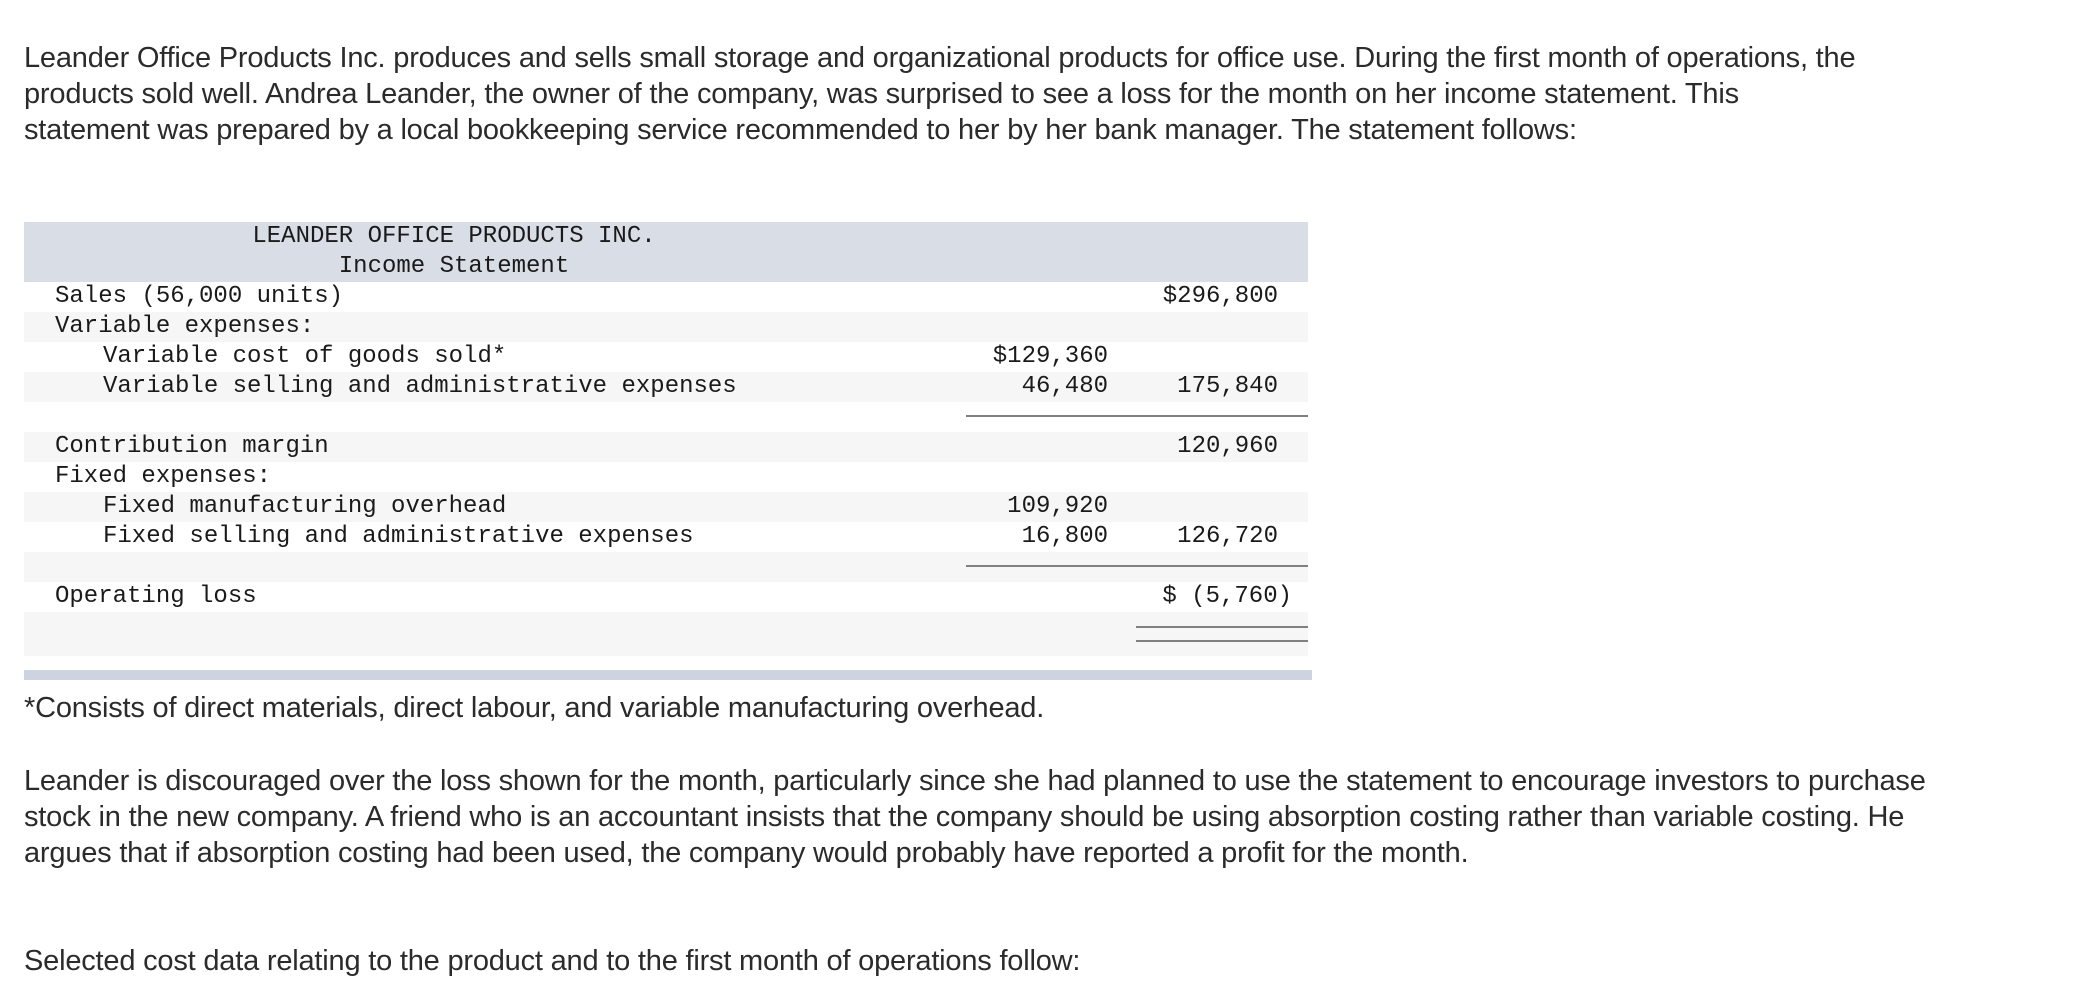 The width and height of the screenshot is (2076, 990). I want to click on double-rule-top, so click(1222, 627).